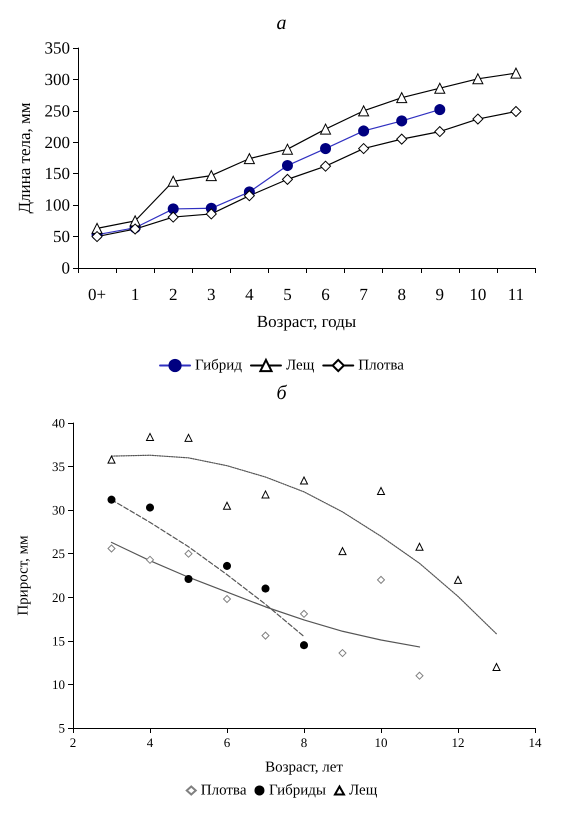 Image resolution: width=563 pixels, height=817 pixels. Describe the element at coordinates (24, 575) in the screenshot. I see `y-axis-title: Прирост, мм` at that location.